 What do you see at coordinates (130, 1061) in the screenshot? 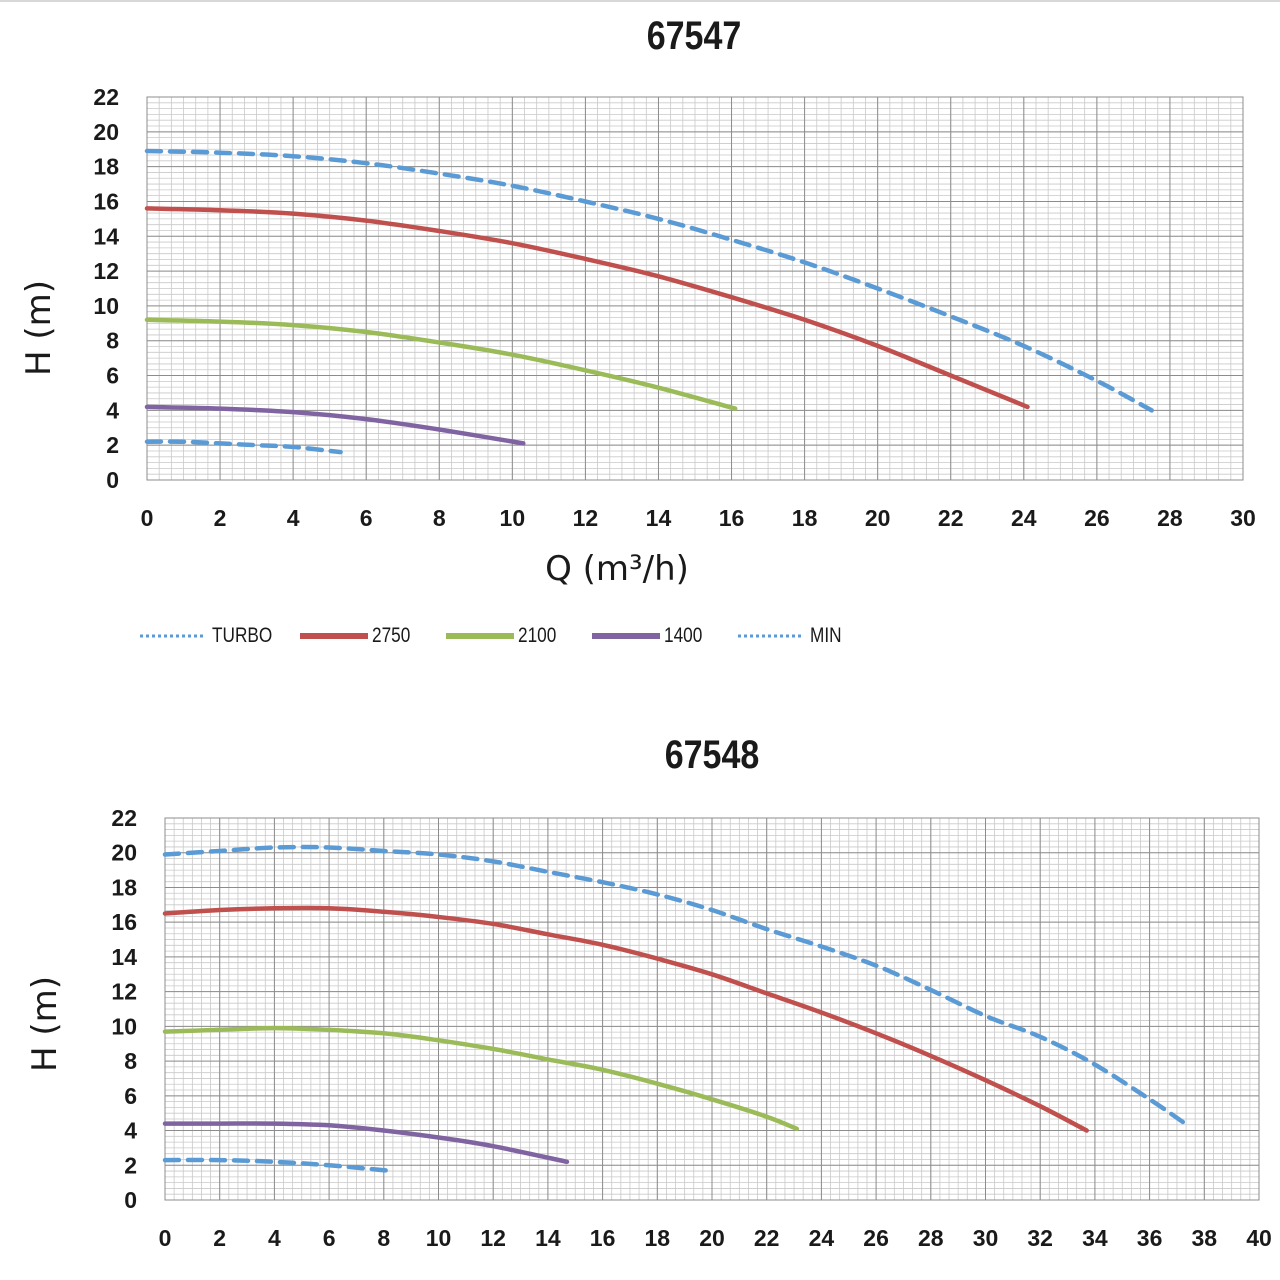
I see `chart-2-y-tick-label: 8` at bounding box center [130, 1061].